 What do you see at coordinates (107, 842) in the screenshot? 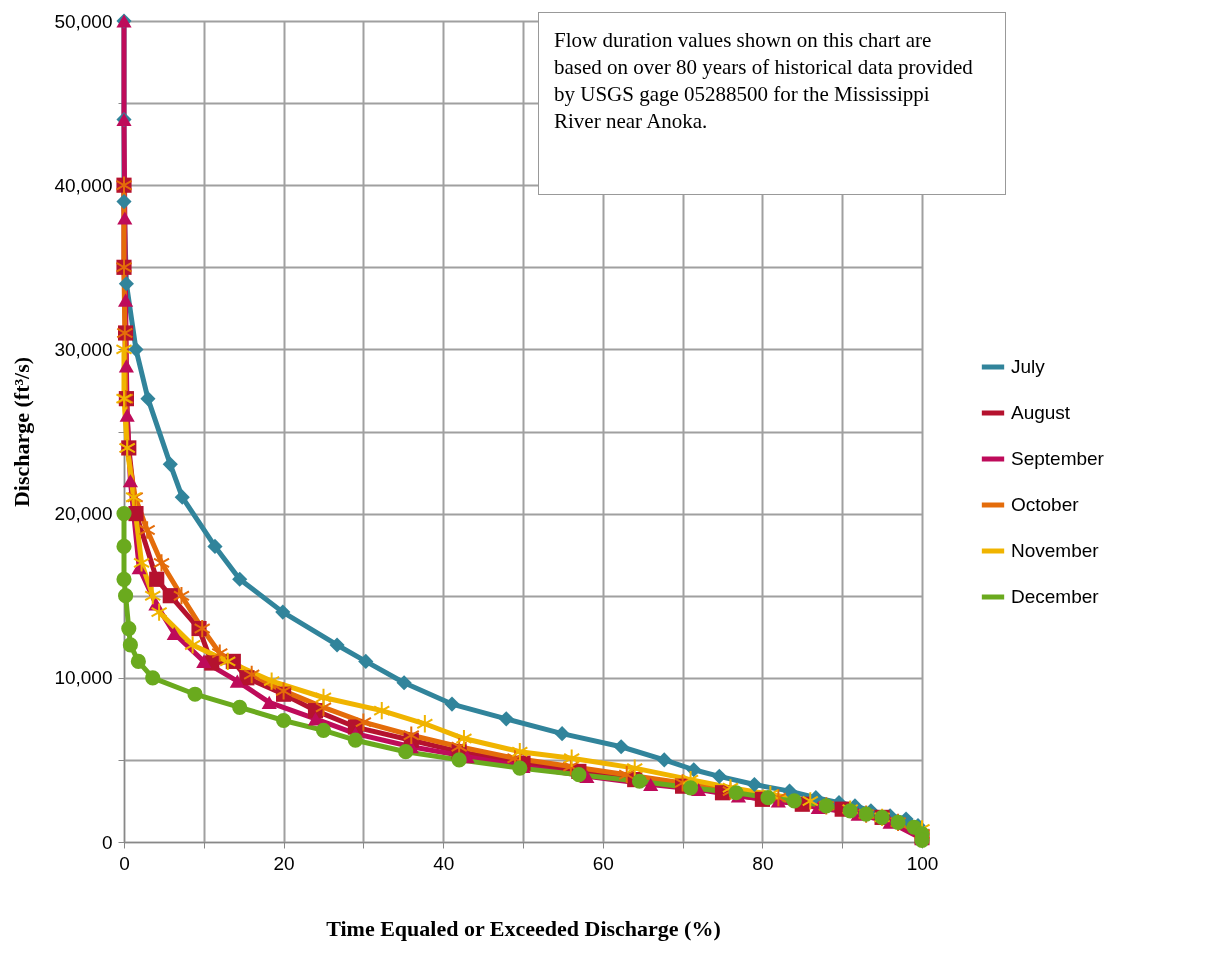
I see `y-tick-label: 0` at bounding box center [107, 842].